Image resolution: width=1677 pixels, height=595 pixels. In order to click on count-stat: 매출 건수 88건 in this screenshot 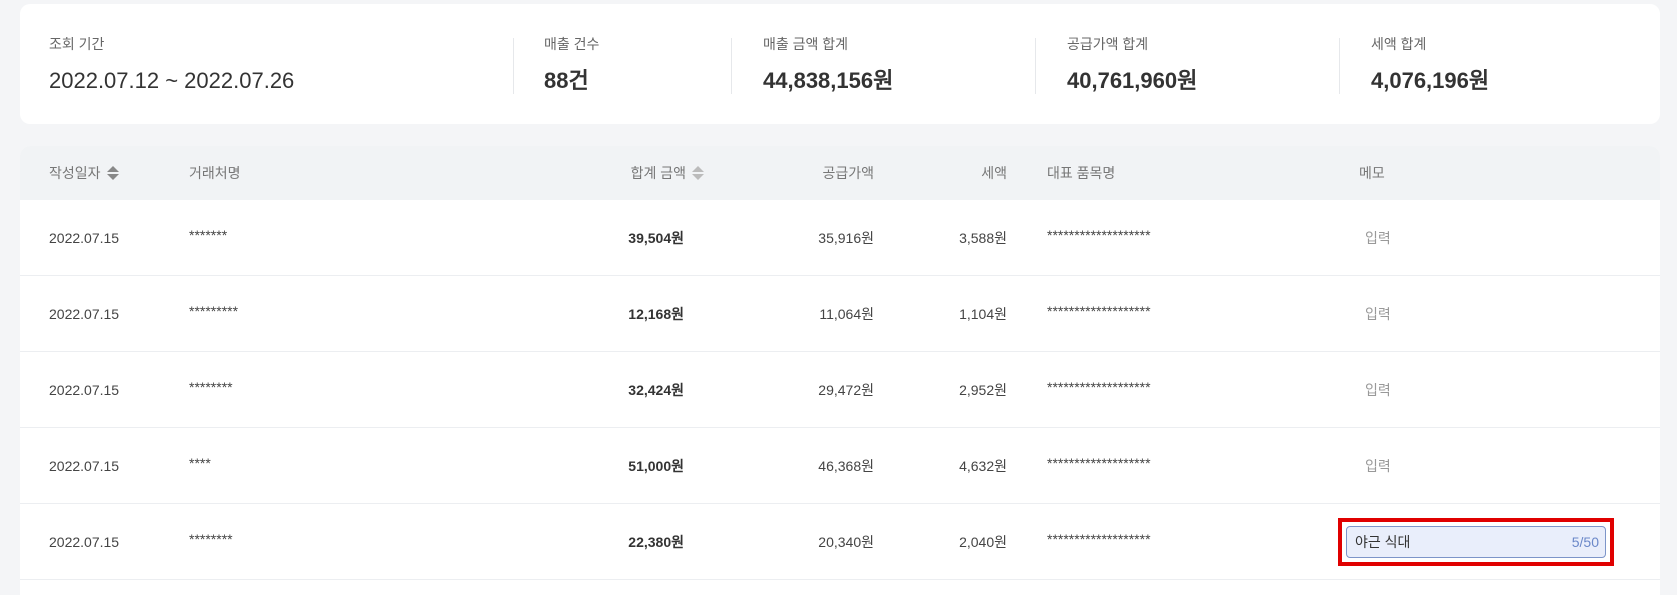, I will do `click(571, 65)`.